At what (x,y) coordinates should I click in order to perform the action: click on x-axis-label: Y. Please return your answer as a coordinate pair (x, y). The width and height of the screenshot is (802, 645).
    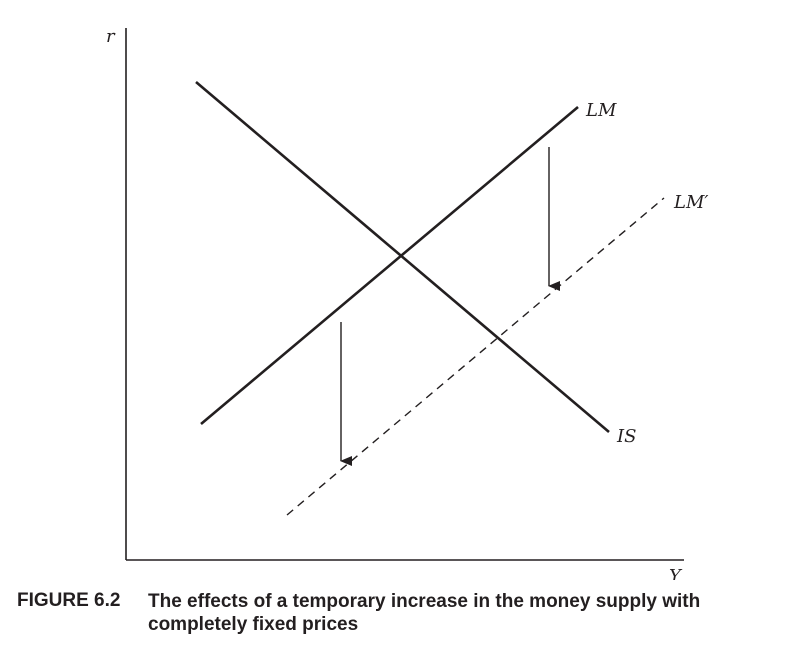
    Looking at the image, I should click on (676, 573).